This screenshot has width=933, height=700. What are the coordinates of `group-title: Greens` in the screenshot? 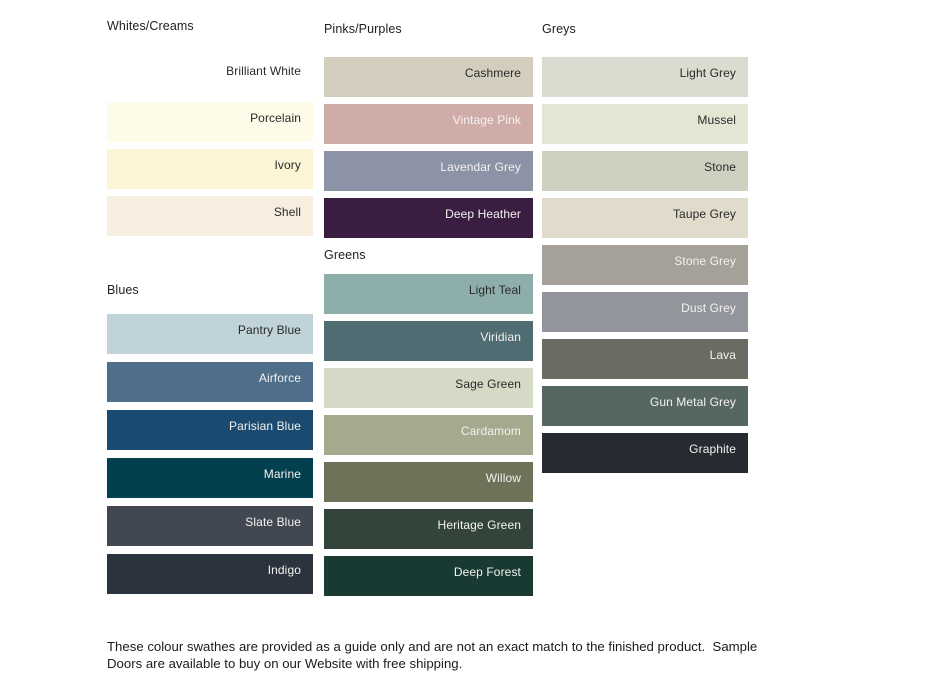 It's located at (345, 255).